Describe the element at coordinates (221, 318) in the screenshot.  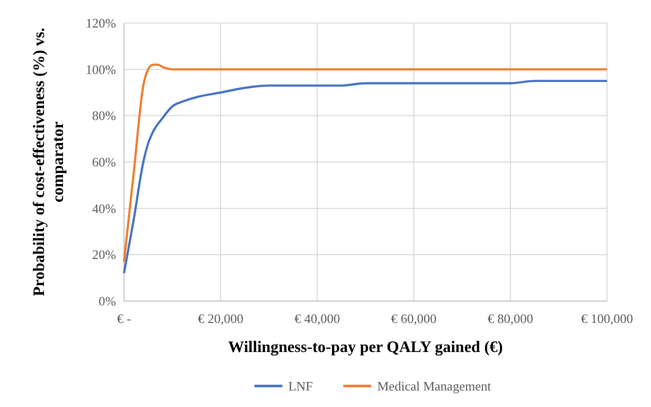
I see `x-tick-label: € 20,000` at that location.